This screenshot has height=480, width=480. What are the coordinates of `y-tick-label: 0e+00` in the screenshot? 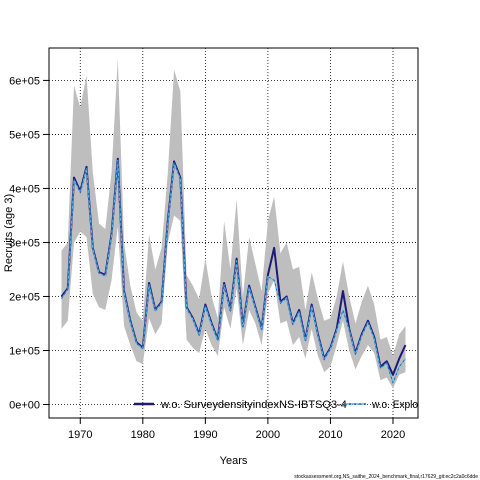 It's located at (24, 405).